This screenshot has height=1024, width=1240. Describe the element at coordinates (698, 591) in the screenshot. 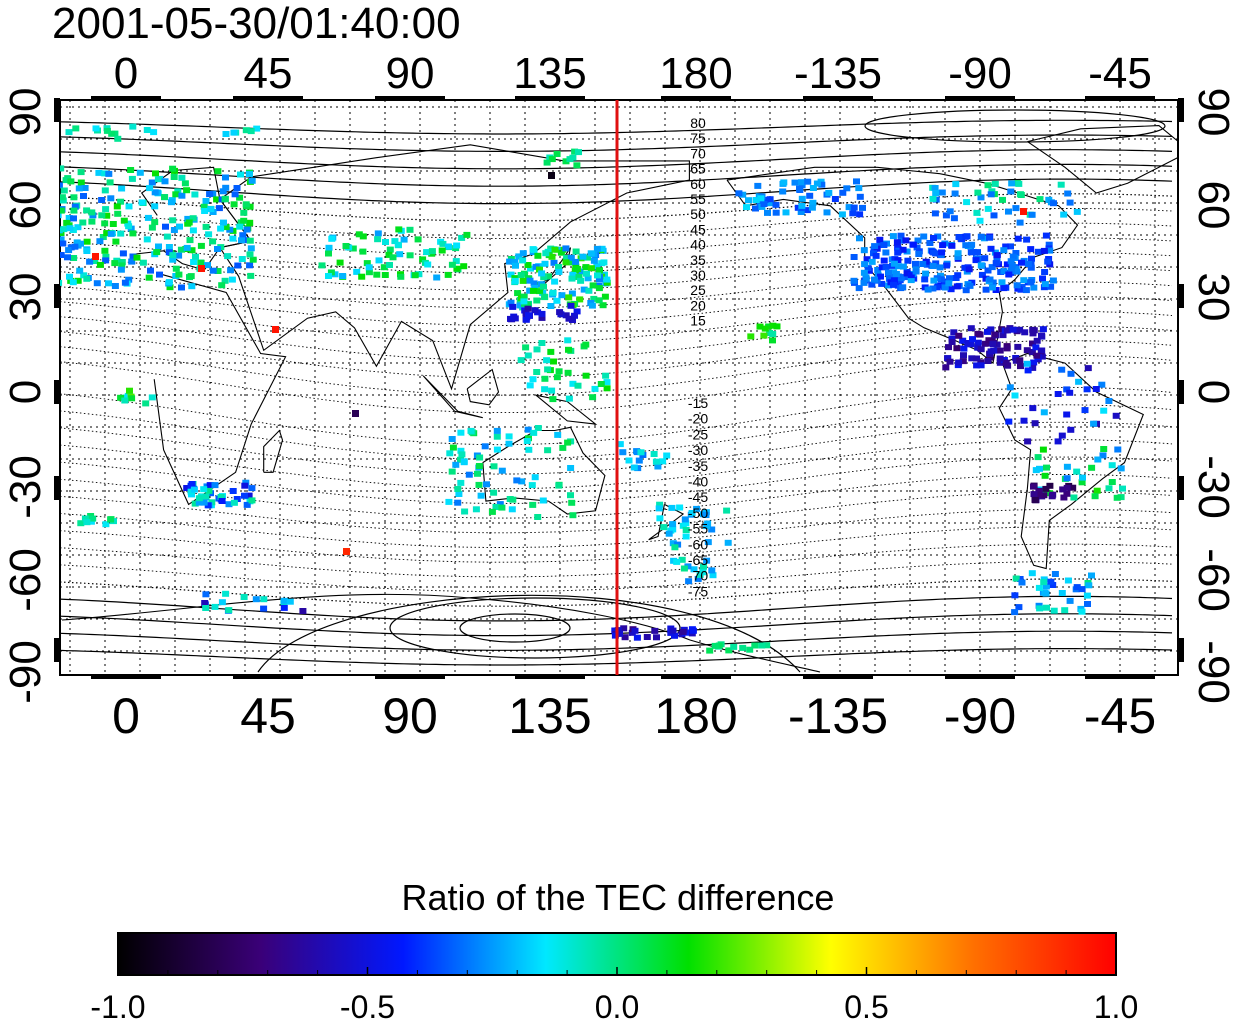

I see `contour-label: -75` at that location.